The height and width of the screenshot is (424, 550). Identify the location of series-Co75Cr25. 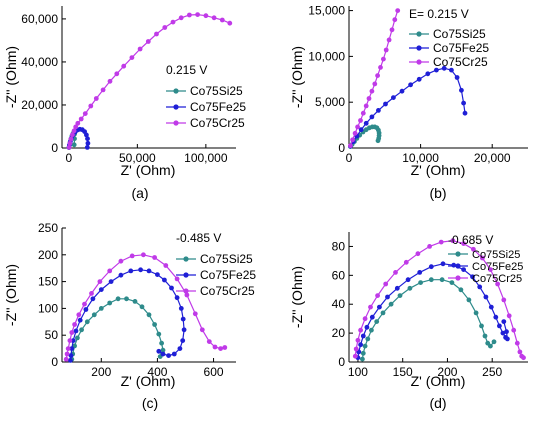
(145, 307).